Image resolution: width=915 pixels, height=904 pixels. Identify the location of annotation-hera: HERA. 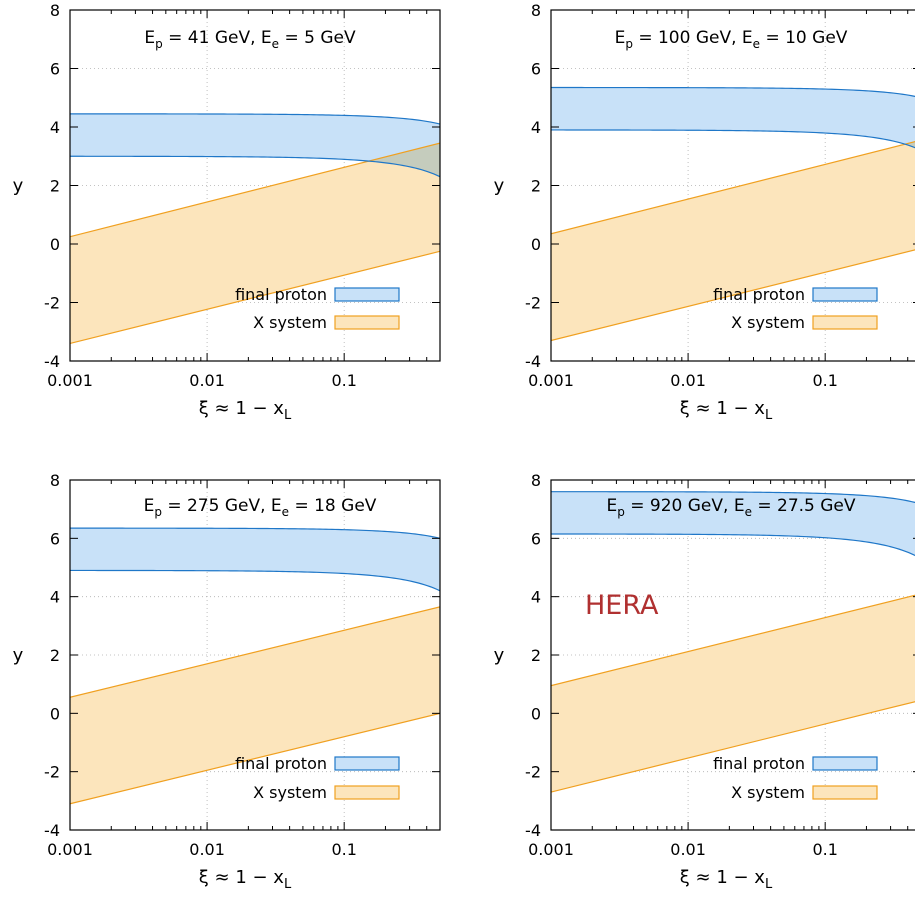
(622, 605).